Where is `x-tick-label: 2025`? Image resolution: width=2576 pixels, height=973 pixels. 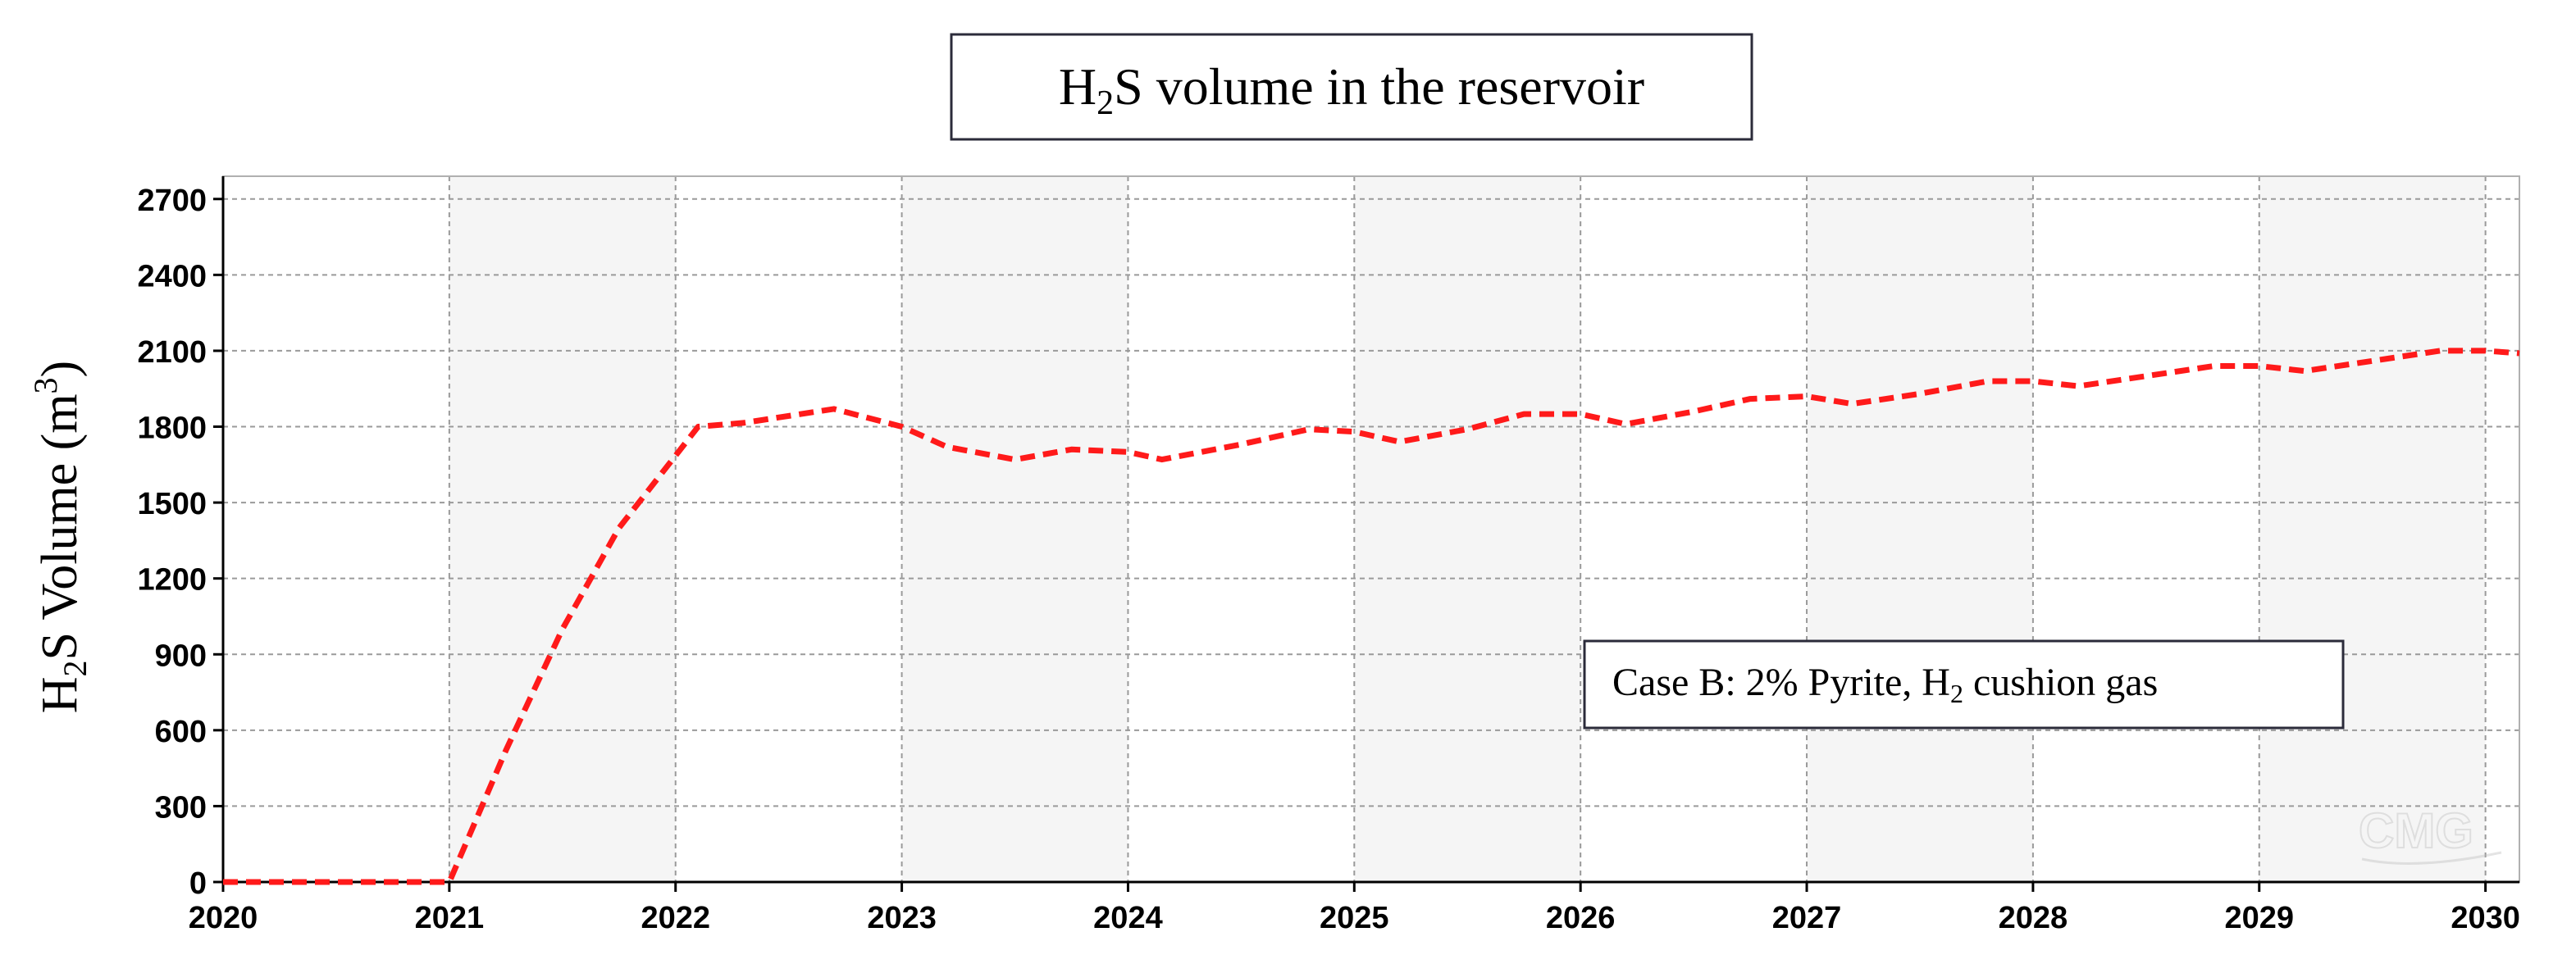
x-tick-label: 2025 is located at coordinates (1354, 918).